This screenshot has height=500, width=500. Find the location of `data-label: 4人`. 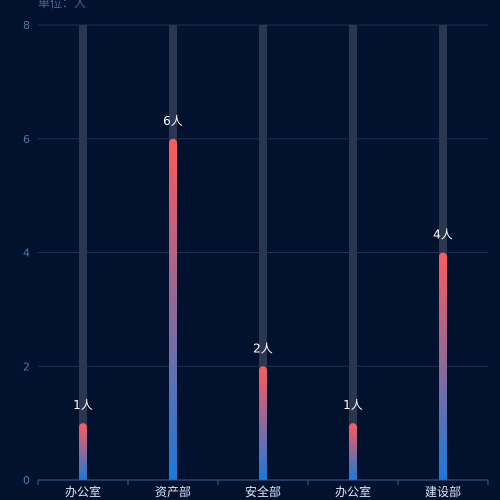

data-label: 4人 is located at coordinates (443, 235).